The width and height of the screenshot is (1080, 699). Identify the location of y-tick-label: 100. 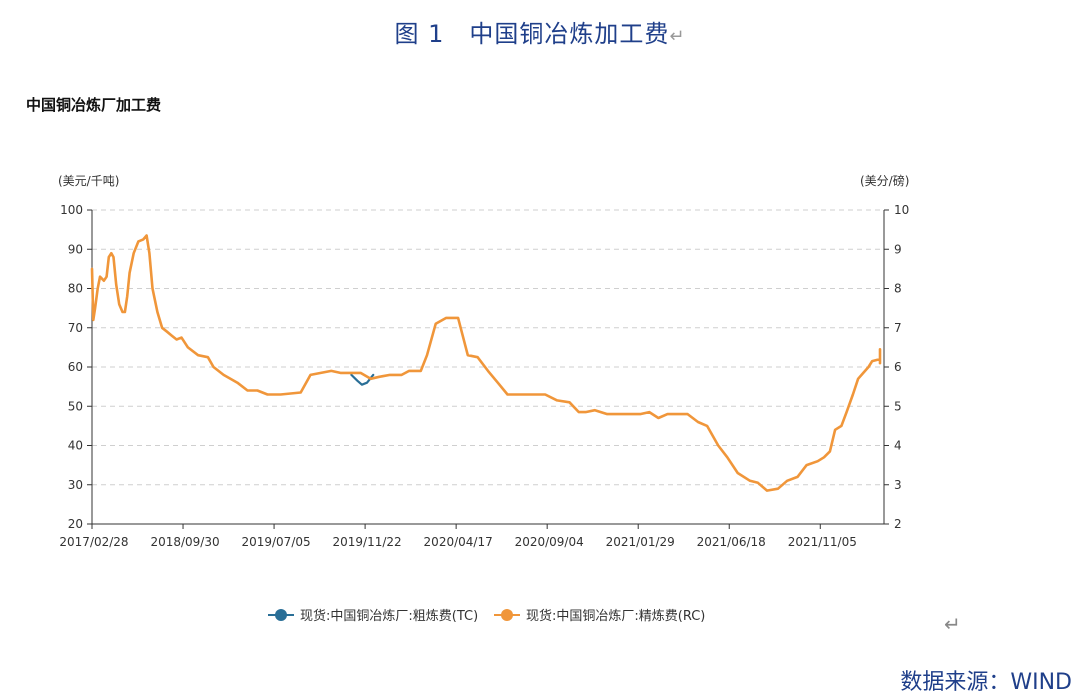
(71, 210).